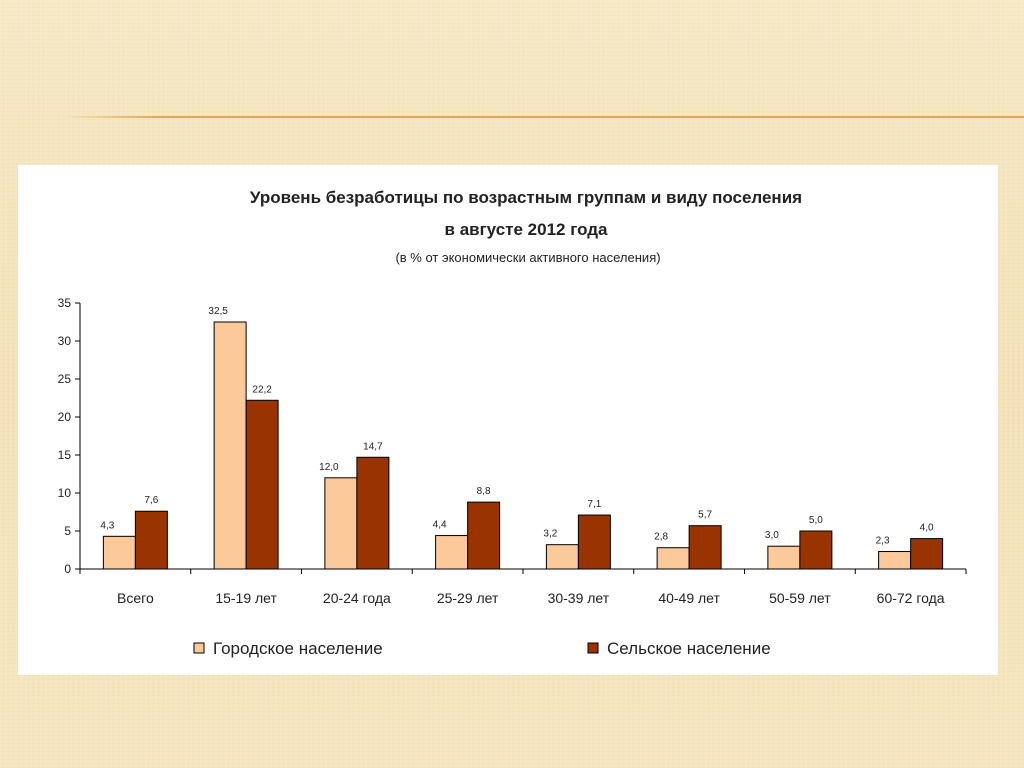 The height and width of the screenshot is (768, 1024). Describe the element at coordinates (151, 500) in the screenshot. I see `data-label: 7,6` at that location.